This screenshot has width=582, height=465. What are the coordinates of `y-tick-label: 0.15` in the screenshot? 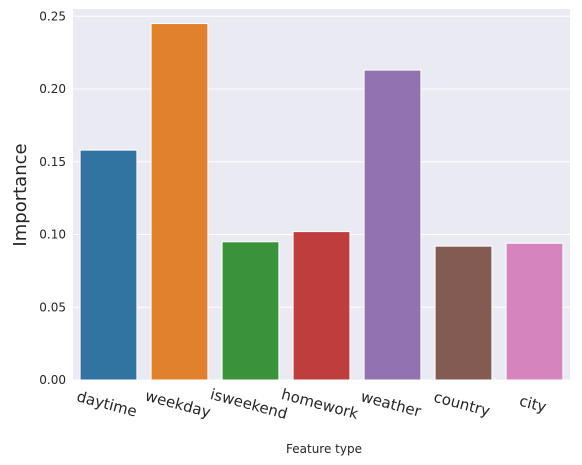 It's located at (52, 162).